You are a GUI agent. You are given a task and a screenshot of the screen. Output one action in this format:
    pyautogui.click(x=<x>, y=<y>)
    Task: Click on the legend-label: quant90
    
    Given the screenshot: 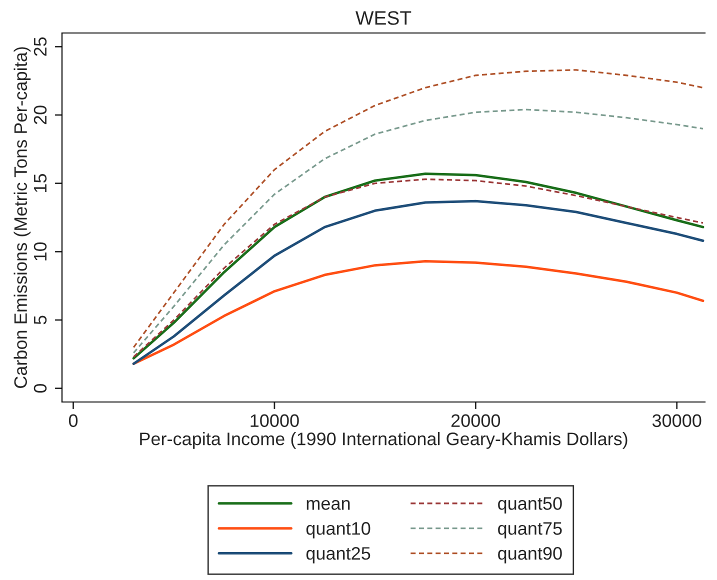 What is the action you would take?
    pyautogui.click(x=530, y=555)
    